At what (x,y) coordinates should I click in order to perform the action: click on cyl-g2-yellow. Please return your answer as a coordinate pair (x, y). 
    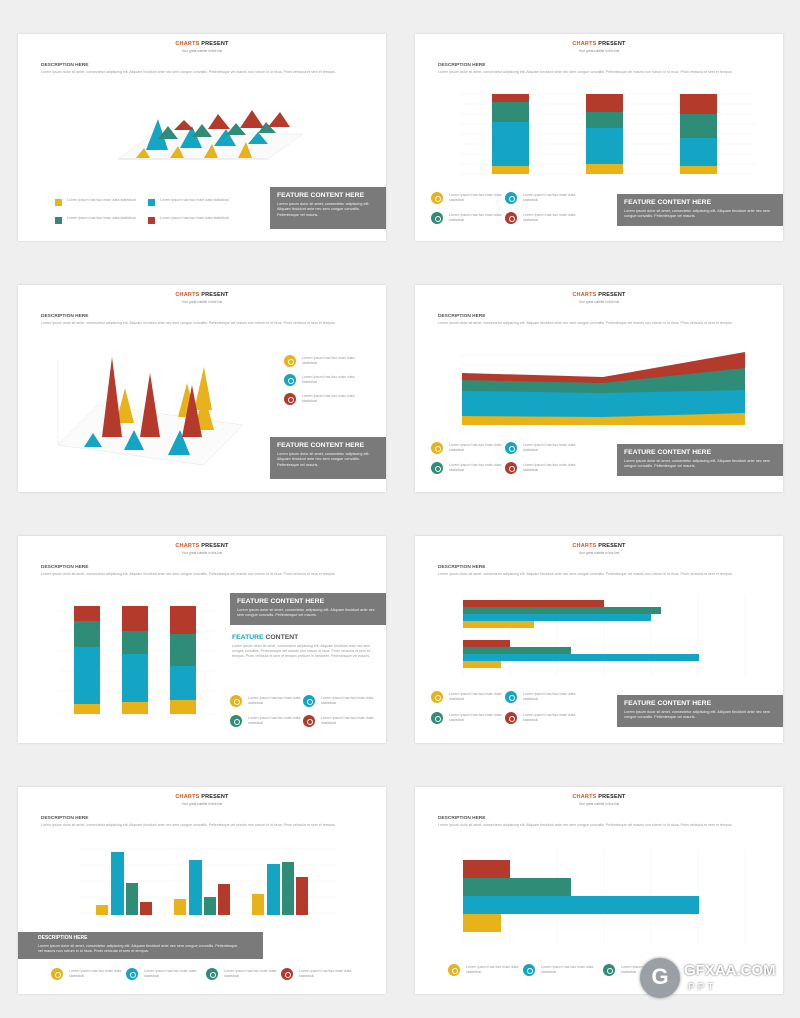
    Looking at the image, I should click on (180, 907).